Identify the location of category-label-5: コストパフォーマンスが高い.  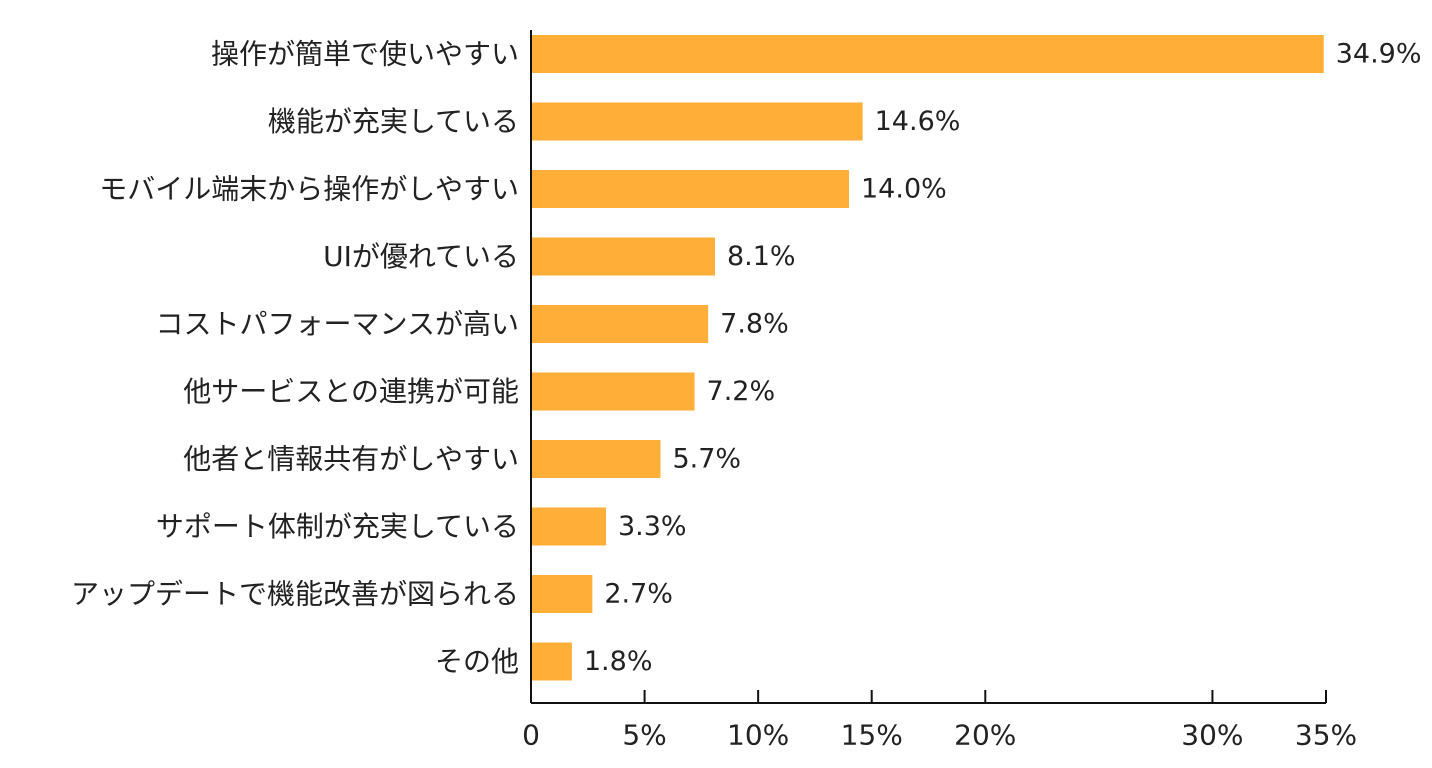
(337, 324).